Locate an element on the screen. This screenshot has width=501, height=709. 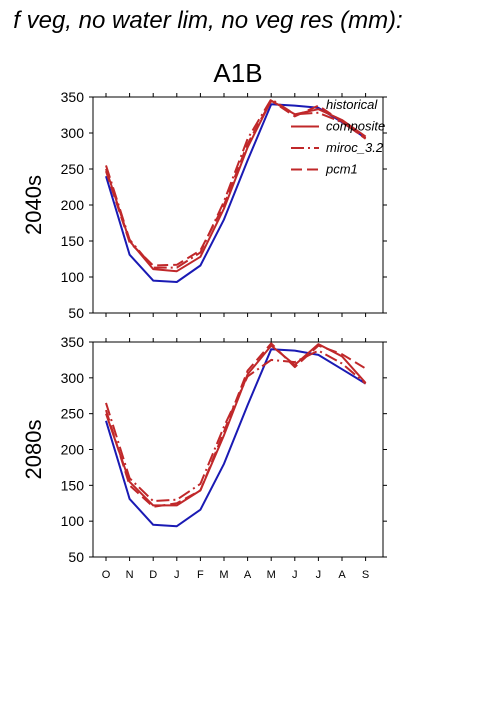
x-tick-label: S is located at coordinates (365, 575).